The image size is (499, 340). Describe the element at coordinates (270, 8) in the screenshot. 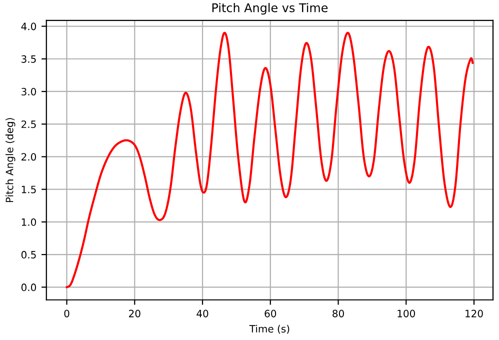

I see `chart-title: Pitch Angle vs Time` at that location.